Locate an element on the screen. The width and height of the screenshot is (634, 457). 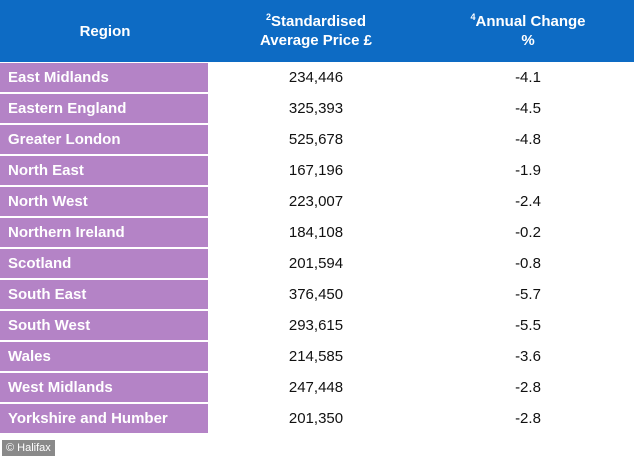
region-cell: East Midlands is located at coordinates (105, 77).